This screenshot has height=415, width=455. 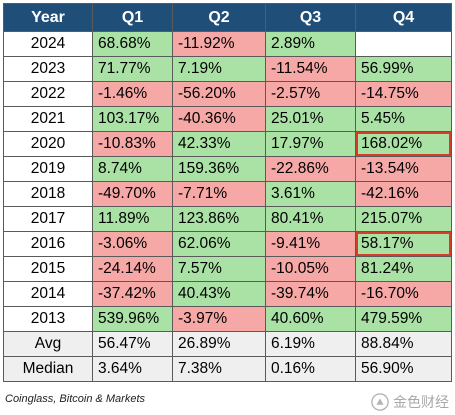 What do you see at coordinates (132, 169) in the screenshot?
I see `q1-return-cell: 8.74%` at bounding box center [132, 169].